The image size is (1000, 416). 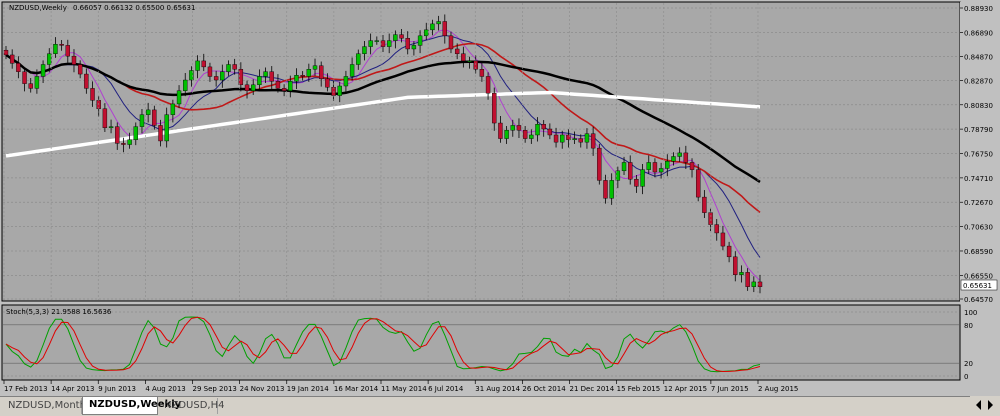 I want to click on scroll-left-icon, so click(x=978, y=405).